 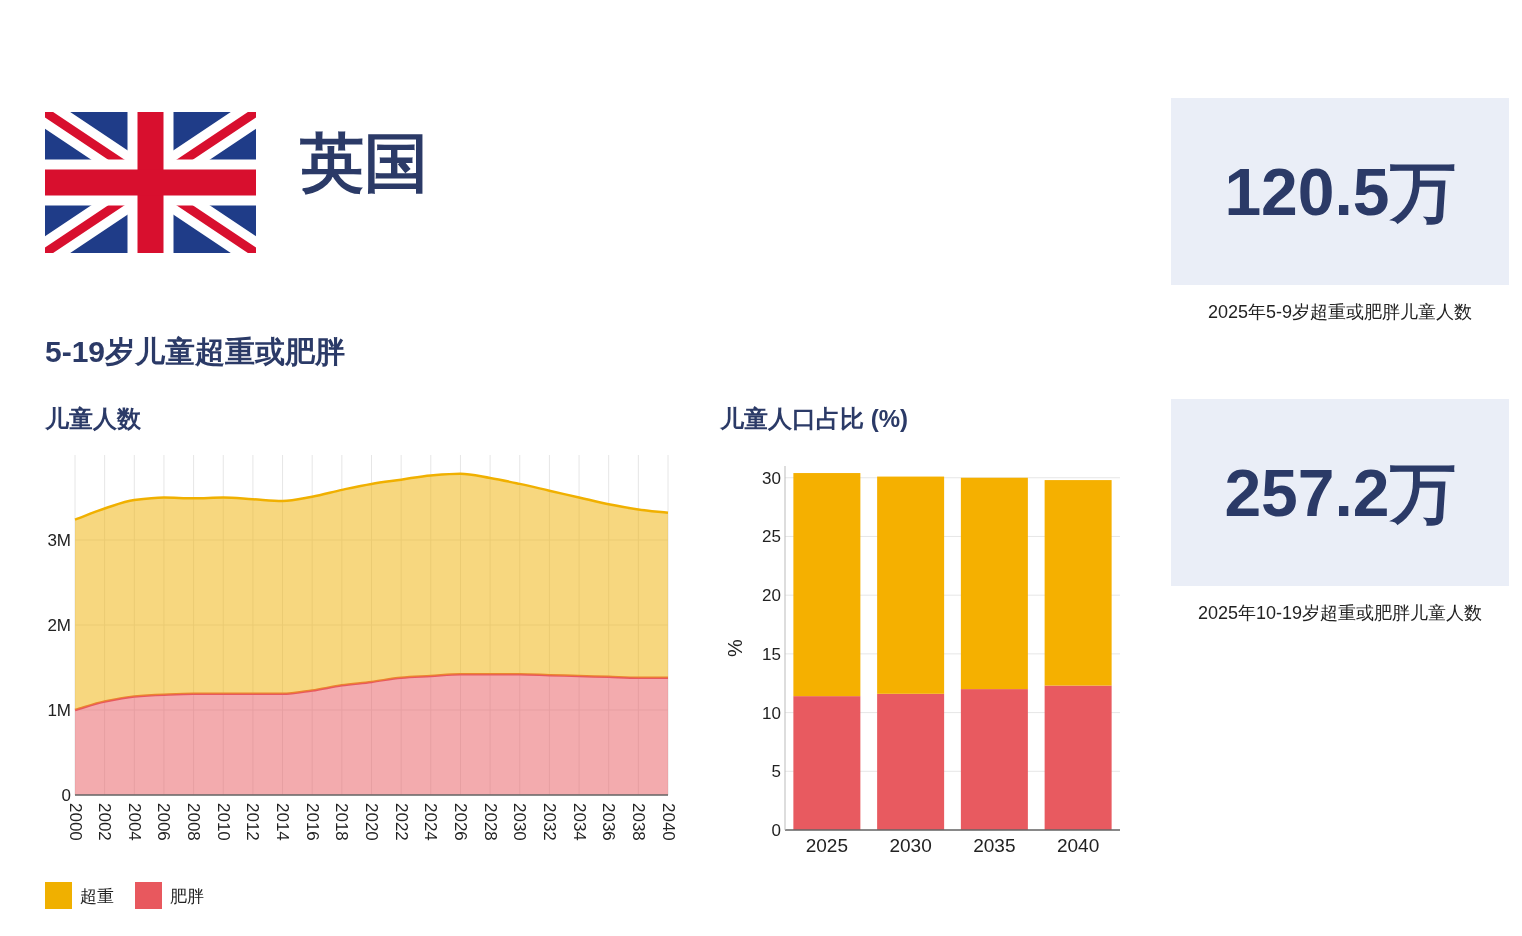 What do you see at coordinates (59, 710) in the screenshot?
I see `y-tick-label: 1M` at bounding box center [59, 710].